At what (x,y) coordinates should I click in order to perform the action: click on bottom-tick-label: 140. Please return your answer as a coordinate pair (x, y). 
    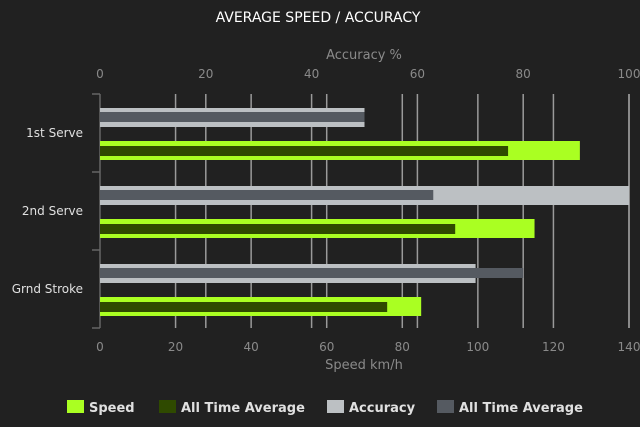
    Looking at the image, I should click on (629, 347).